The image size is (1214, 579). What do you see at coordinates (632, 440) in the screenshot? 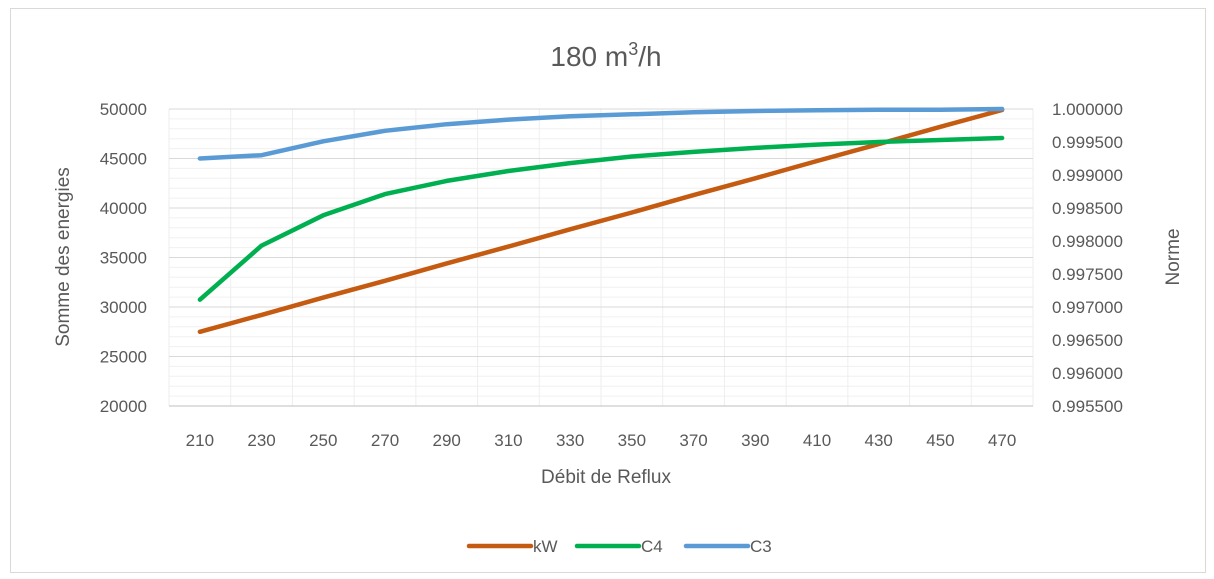
I see `x-tick-label: 350` at bounding box center [632, 440].